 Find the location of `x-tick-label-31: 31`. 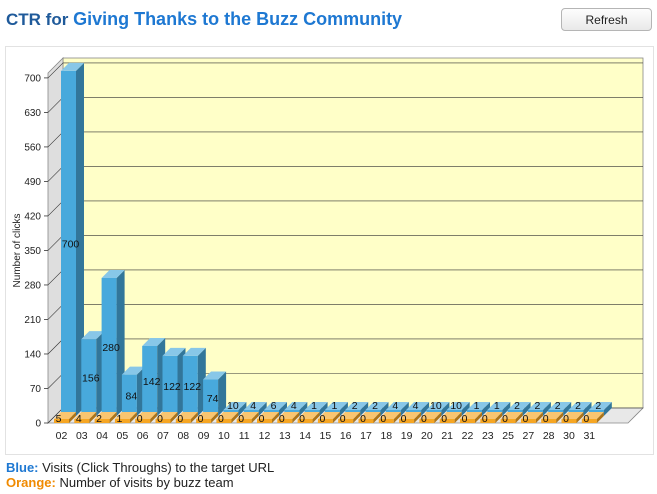

x-tick-label-31: 31 is located at coordinates (589, 436).